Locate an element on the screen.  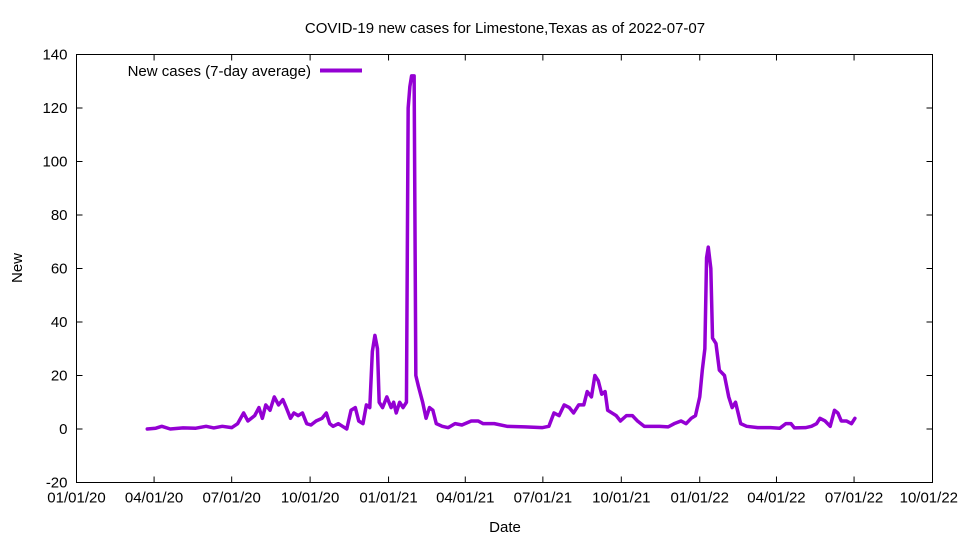
x-axis-label: Date is located at coordinates (505, 527).